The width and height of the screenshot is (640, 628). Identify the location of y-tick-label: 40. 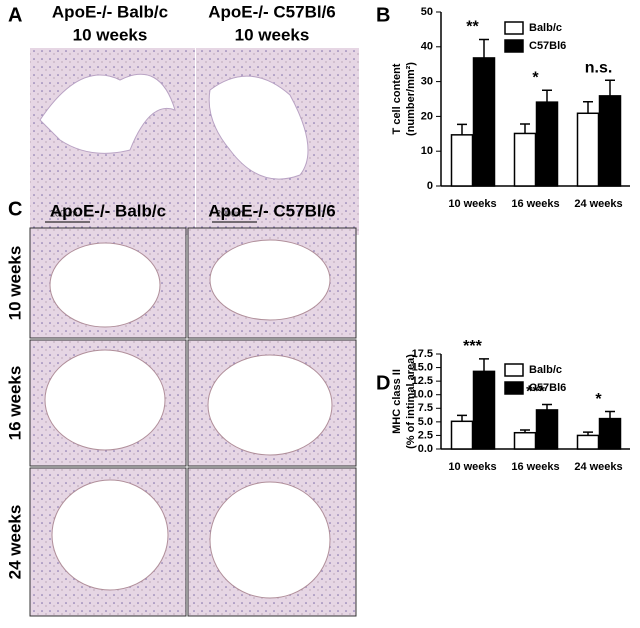
(427, 47).